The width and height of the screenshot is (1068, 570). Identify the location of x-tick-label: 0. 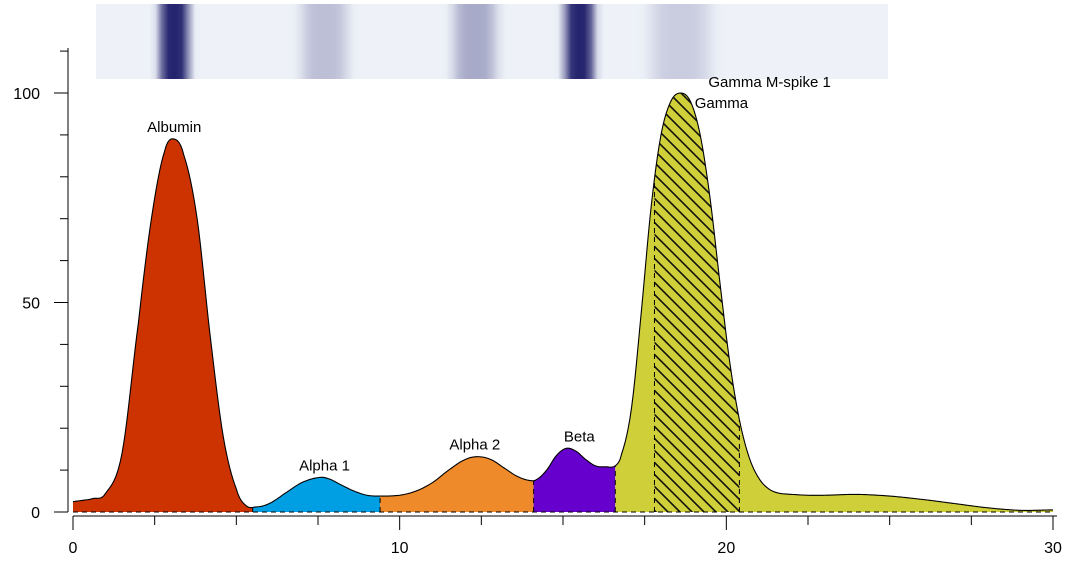
(73, 548).